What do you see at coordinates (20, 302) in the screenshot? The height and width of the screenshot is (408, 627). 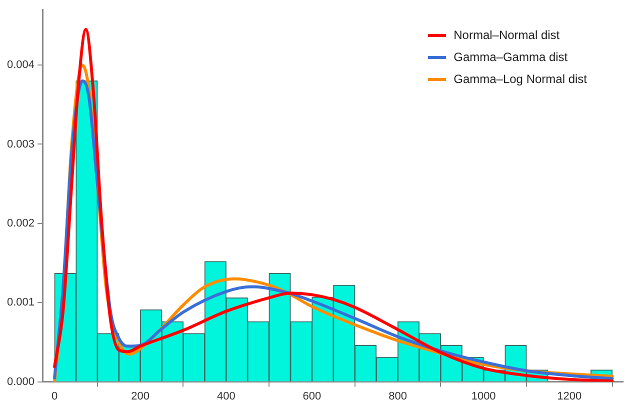 I see `y-tick-label: 0.001` at bounding box center [20, 302].